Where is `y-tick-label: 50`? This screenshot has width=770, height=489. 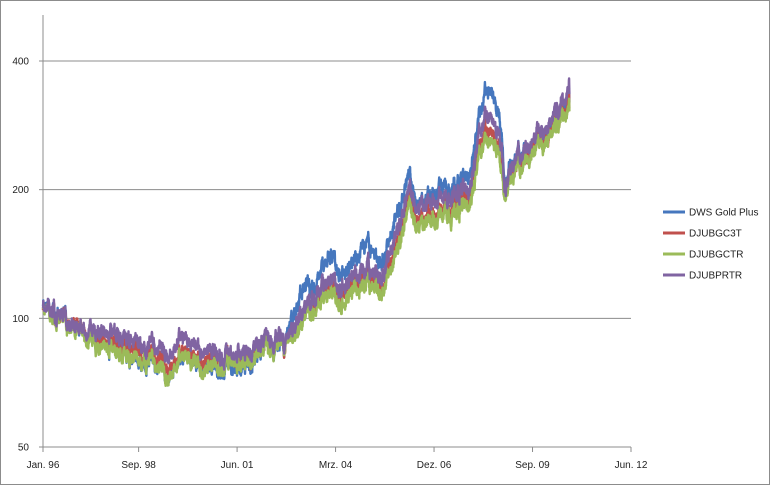 y-tick-label: 50 is located at coordinates (24, 448).